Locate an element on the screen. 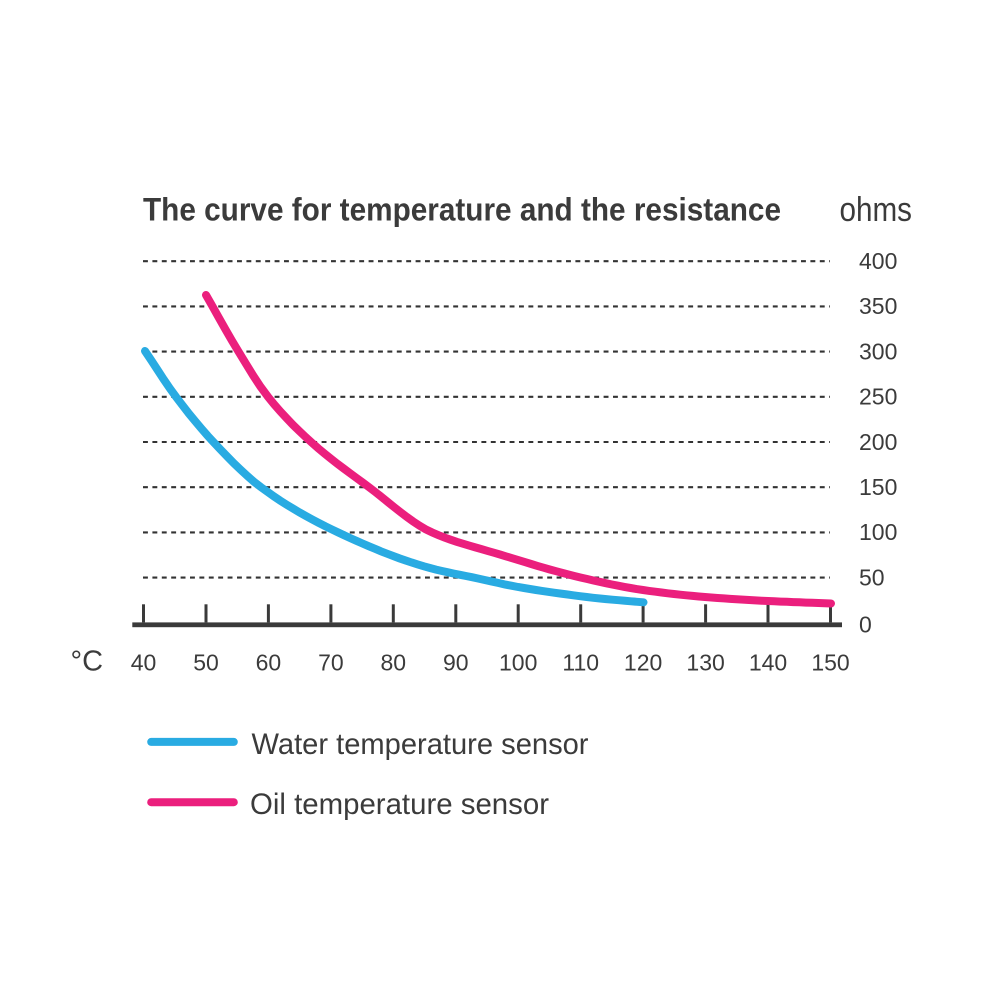 The width and height of the screenshot is (1000, 1000). svg-text: Water temperature sensor is located at coordinates (420, 744).